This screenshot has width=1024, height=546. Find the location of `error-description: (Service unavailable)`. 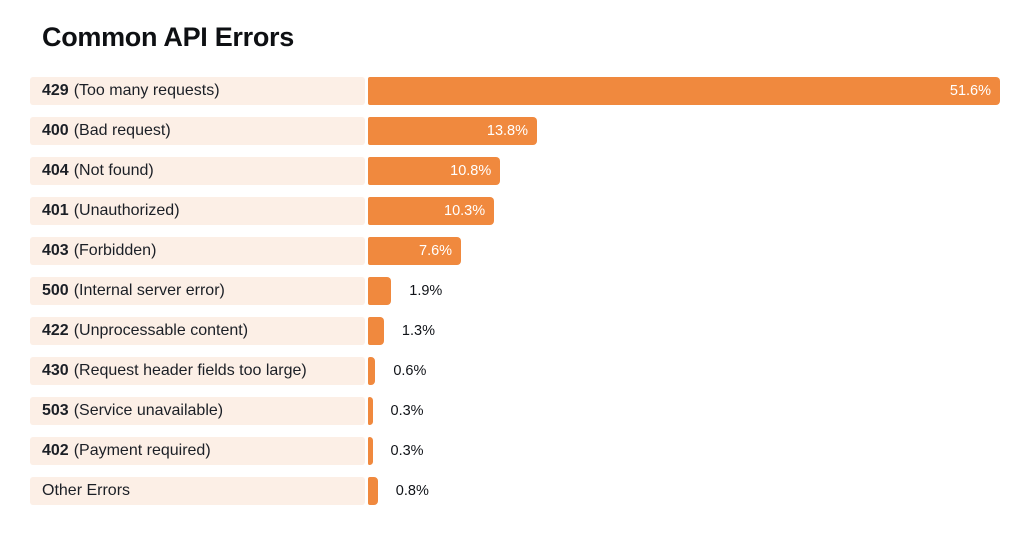

error-description: (Service unavailable) is located at coordinates (148, 410).